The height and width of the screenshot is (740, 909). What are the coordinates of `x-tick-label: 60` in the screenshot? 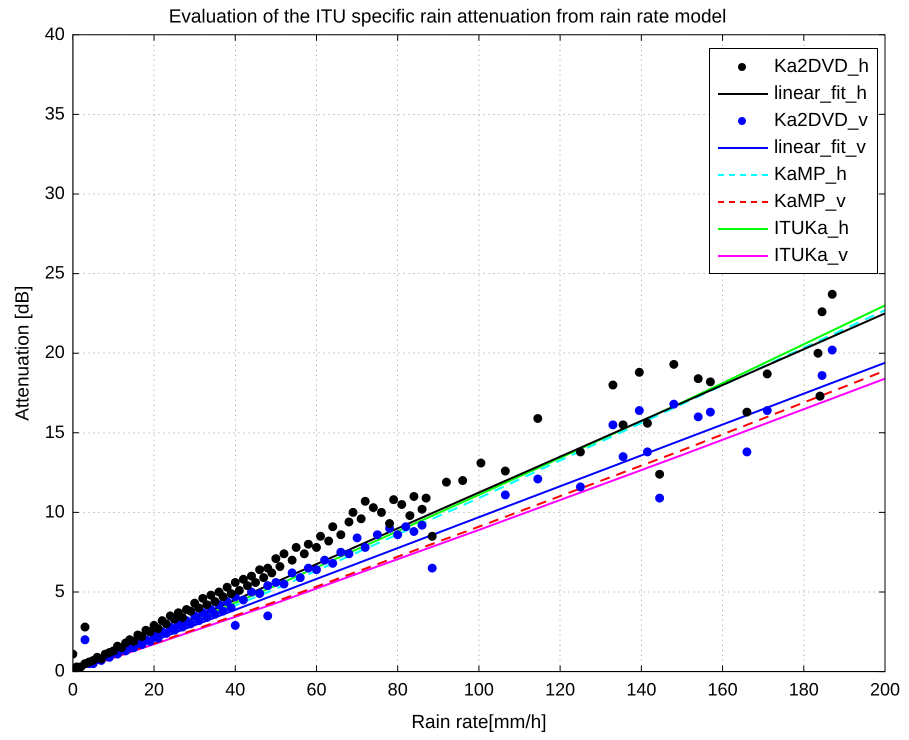 It's located at (316, 689).